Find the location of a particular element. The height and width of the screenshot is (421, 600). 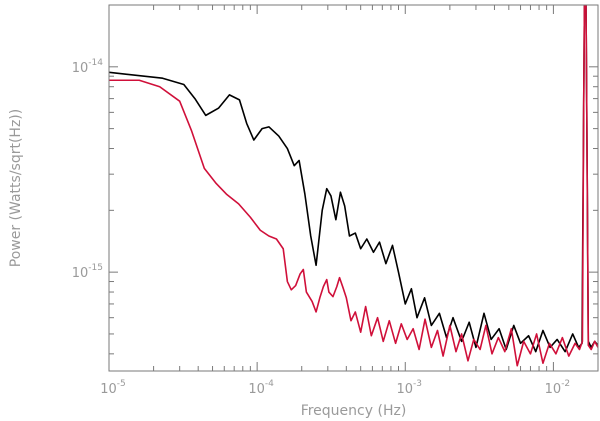

x-tick-labels: 10⁻⁵ 10⁻⁴ 10⁻³ 10⁻² is located at coordinates (335, 388).